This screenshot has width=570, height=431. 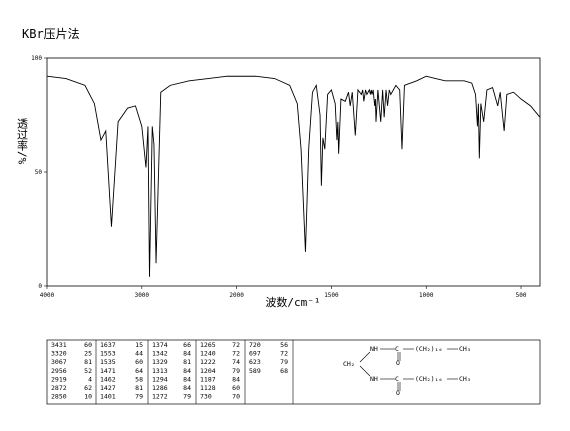 What do you see at coordinates (59, 354) in the screenshot?
I see `peak-wavenumber: 3320` at bounding box center [59, 354].